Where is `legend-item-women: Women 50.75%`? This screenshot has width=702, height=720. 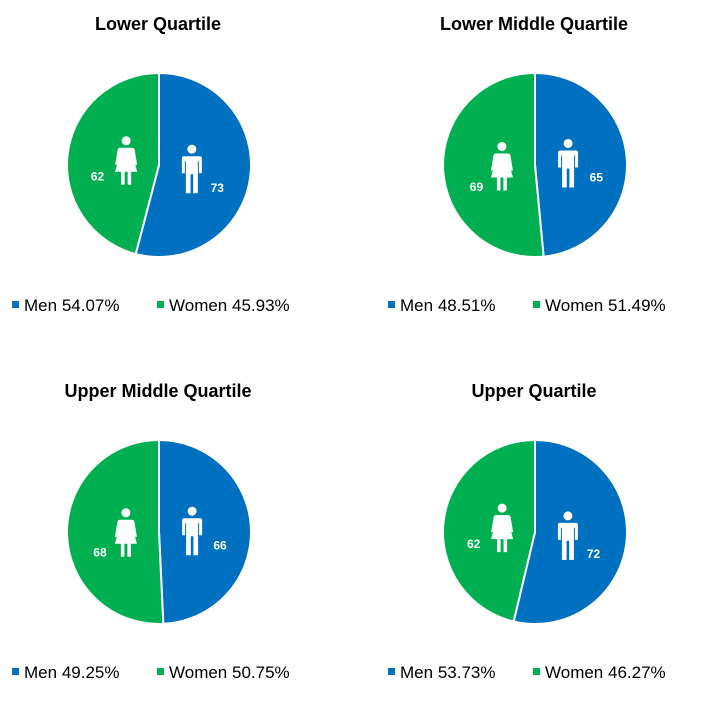 legend-item-women: Women 50.75% is located at coordinates (223, 673).